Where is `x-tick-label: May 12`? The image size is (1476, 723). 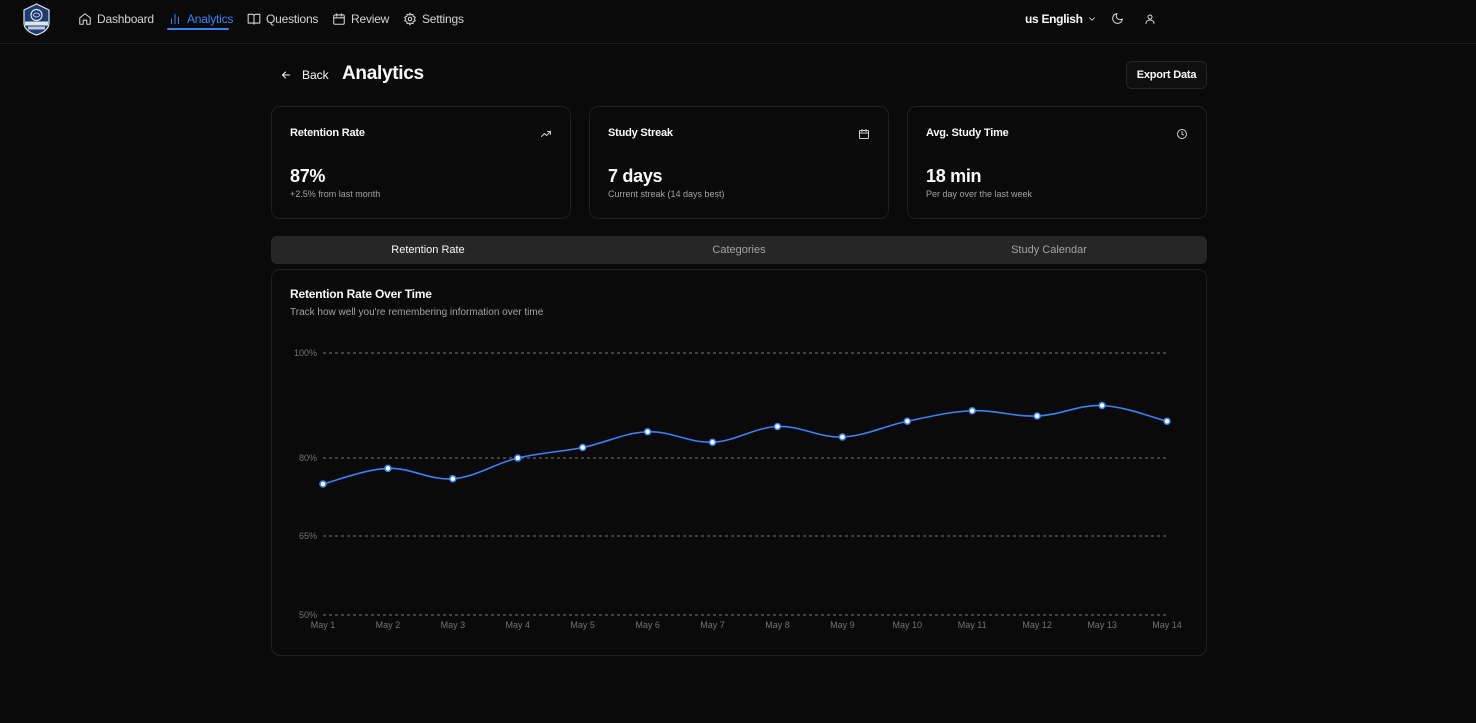 x-tick-label: May 12 is located at coordinates (1037, 625).